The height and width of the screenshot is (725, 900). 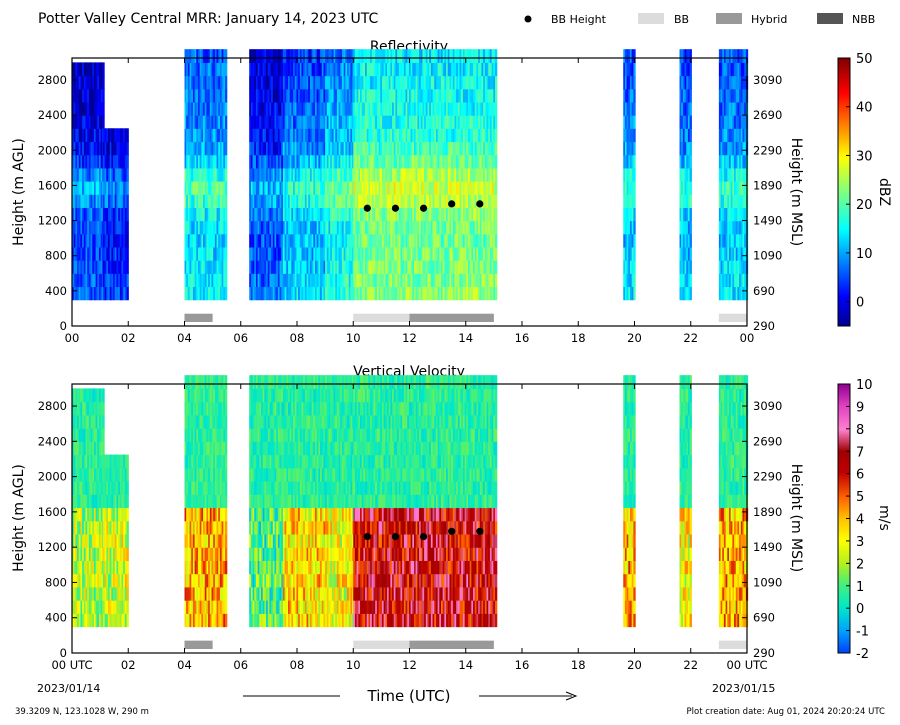 I want to click on legend: BB Height BB Hybrid NBB, so click(x=699, y=19).